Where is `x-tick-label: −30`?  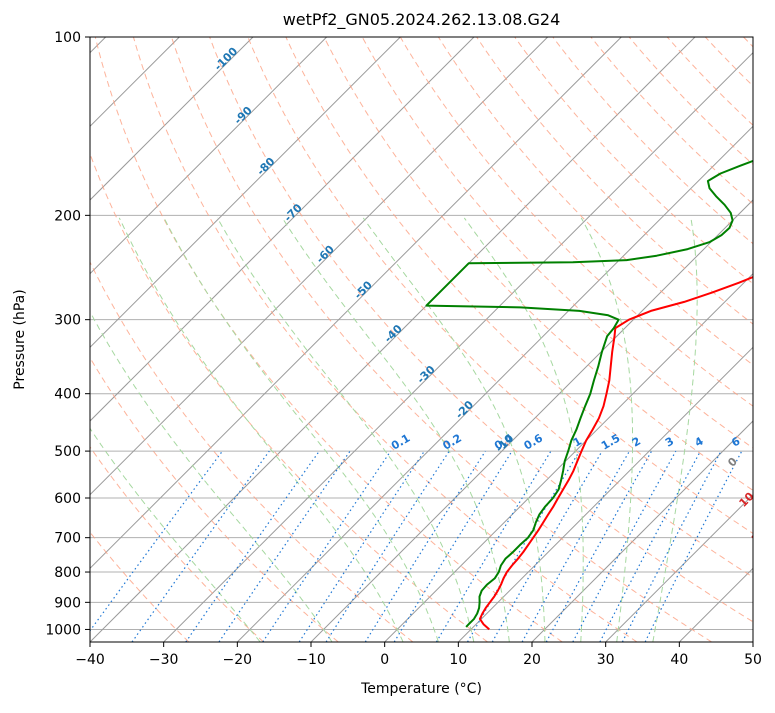
x-tick-label: −30 is located at coordinates (164, 660).